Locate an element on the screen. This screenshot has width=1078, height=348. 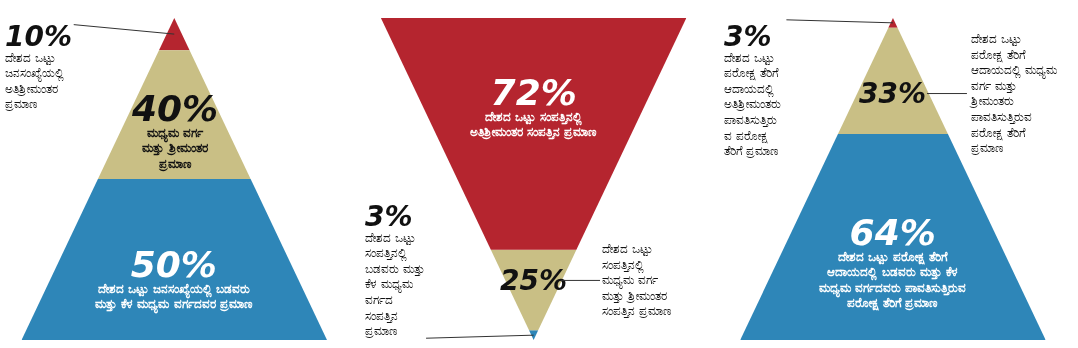
category-label: ದೇಶದ ಒಟ್ಟು ಜನಸಂಖ್ಯೆಯಲ್ಲಿ ಅತಿಶ್ರೀಮಂತರ ಪ್ರಮಾಣ is located at coordinates (34, 81).